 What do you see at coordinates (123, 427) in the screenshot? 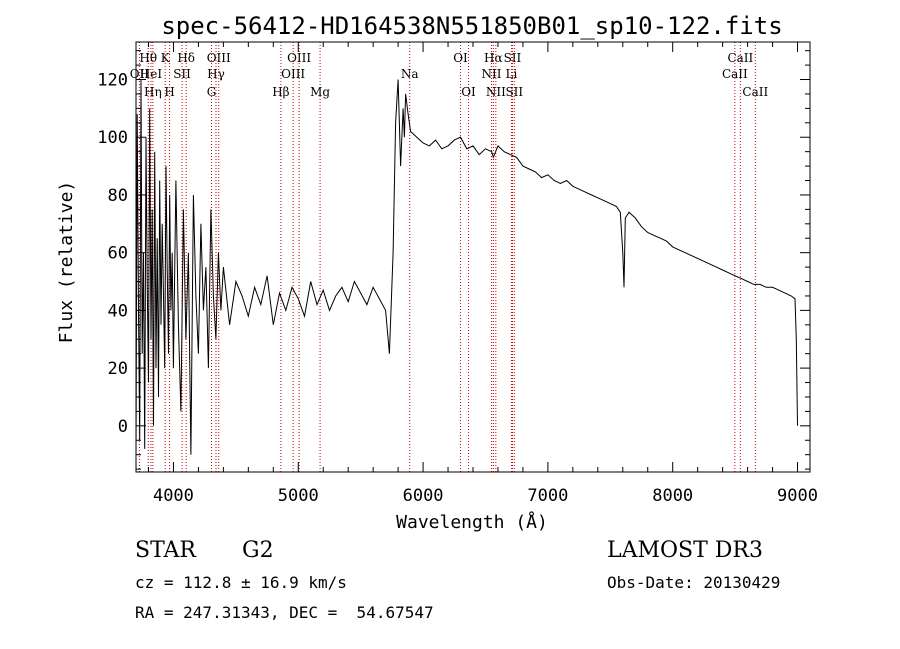
I see `y-tick-label-0: 0` at bounding box center [123, 427].